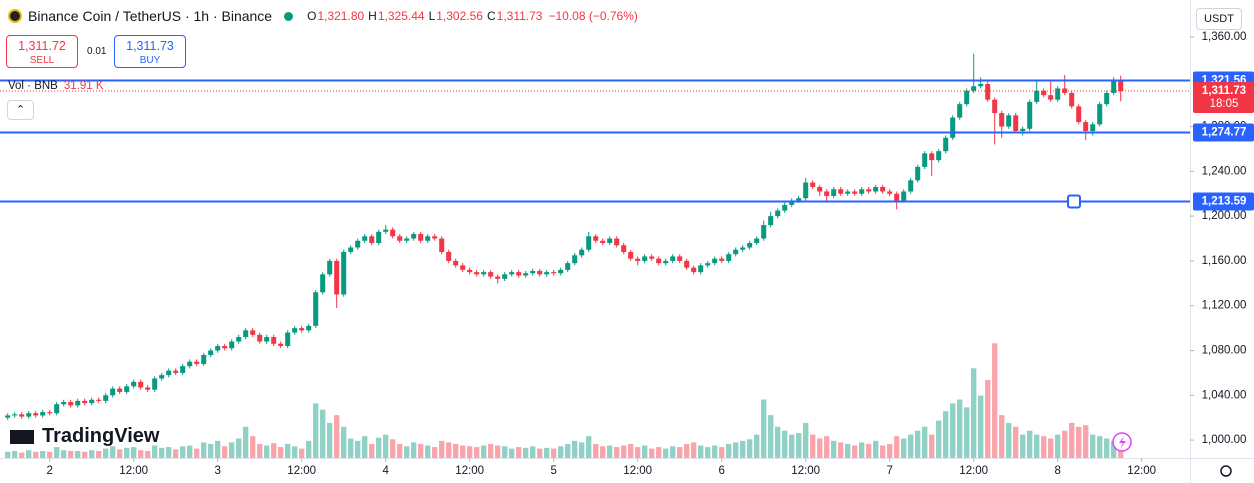  I want to click on change: −10.08 (−0.76%), so click(593, 16).